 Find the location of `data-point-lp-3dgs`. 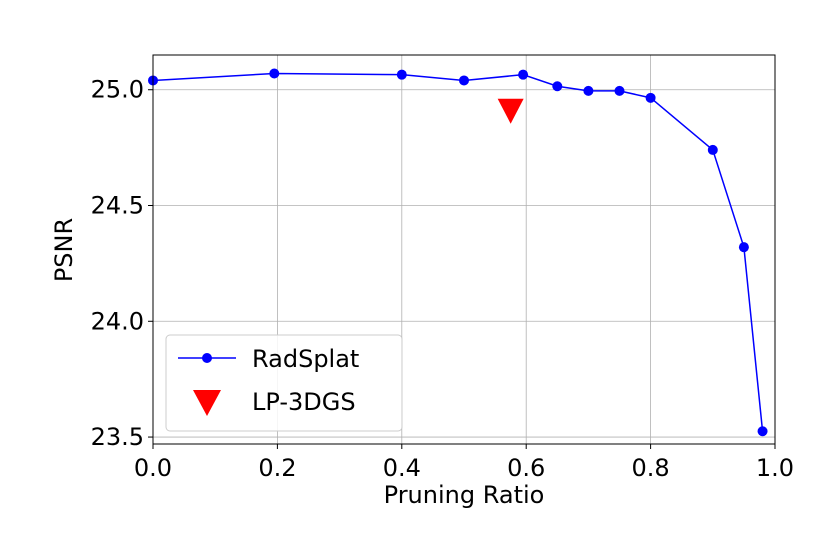

data-point-lp-3dgs is located at coordinates (510, 111).